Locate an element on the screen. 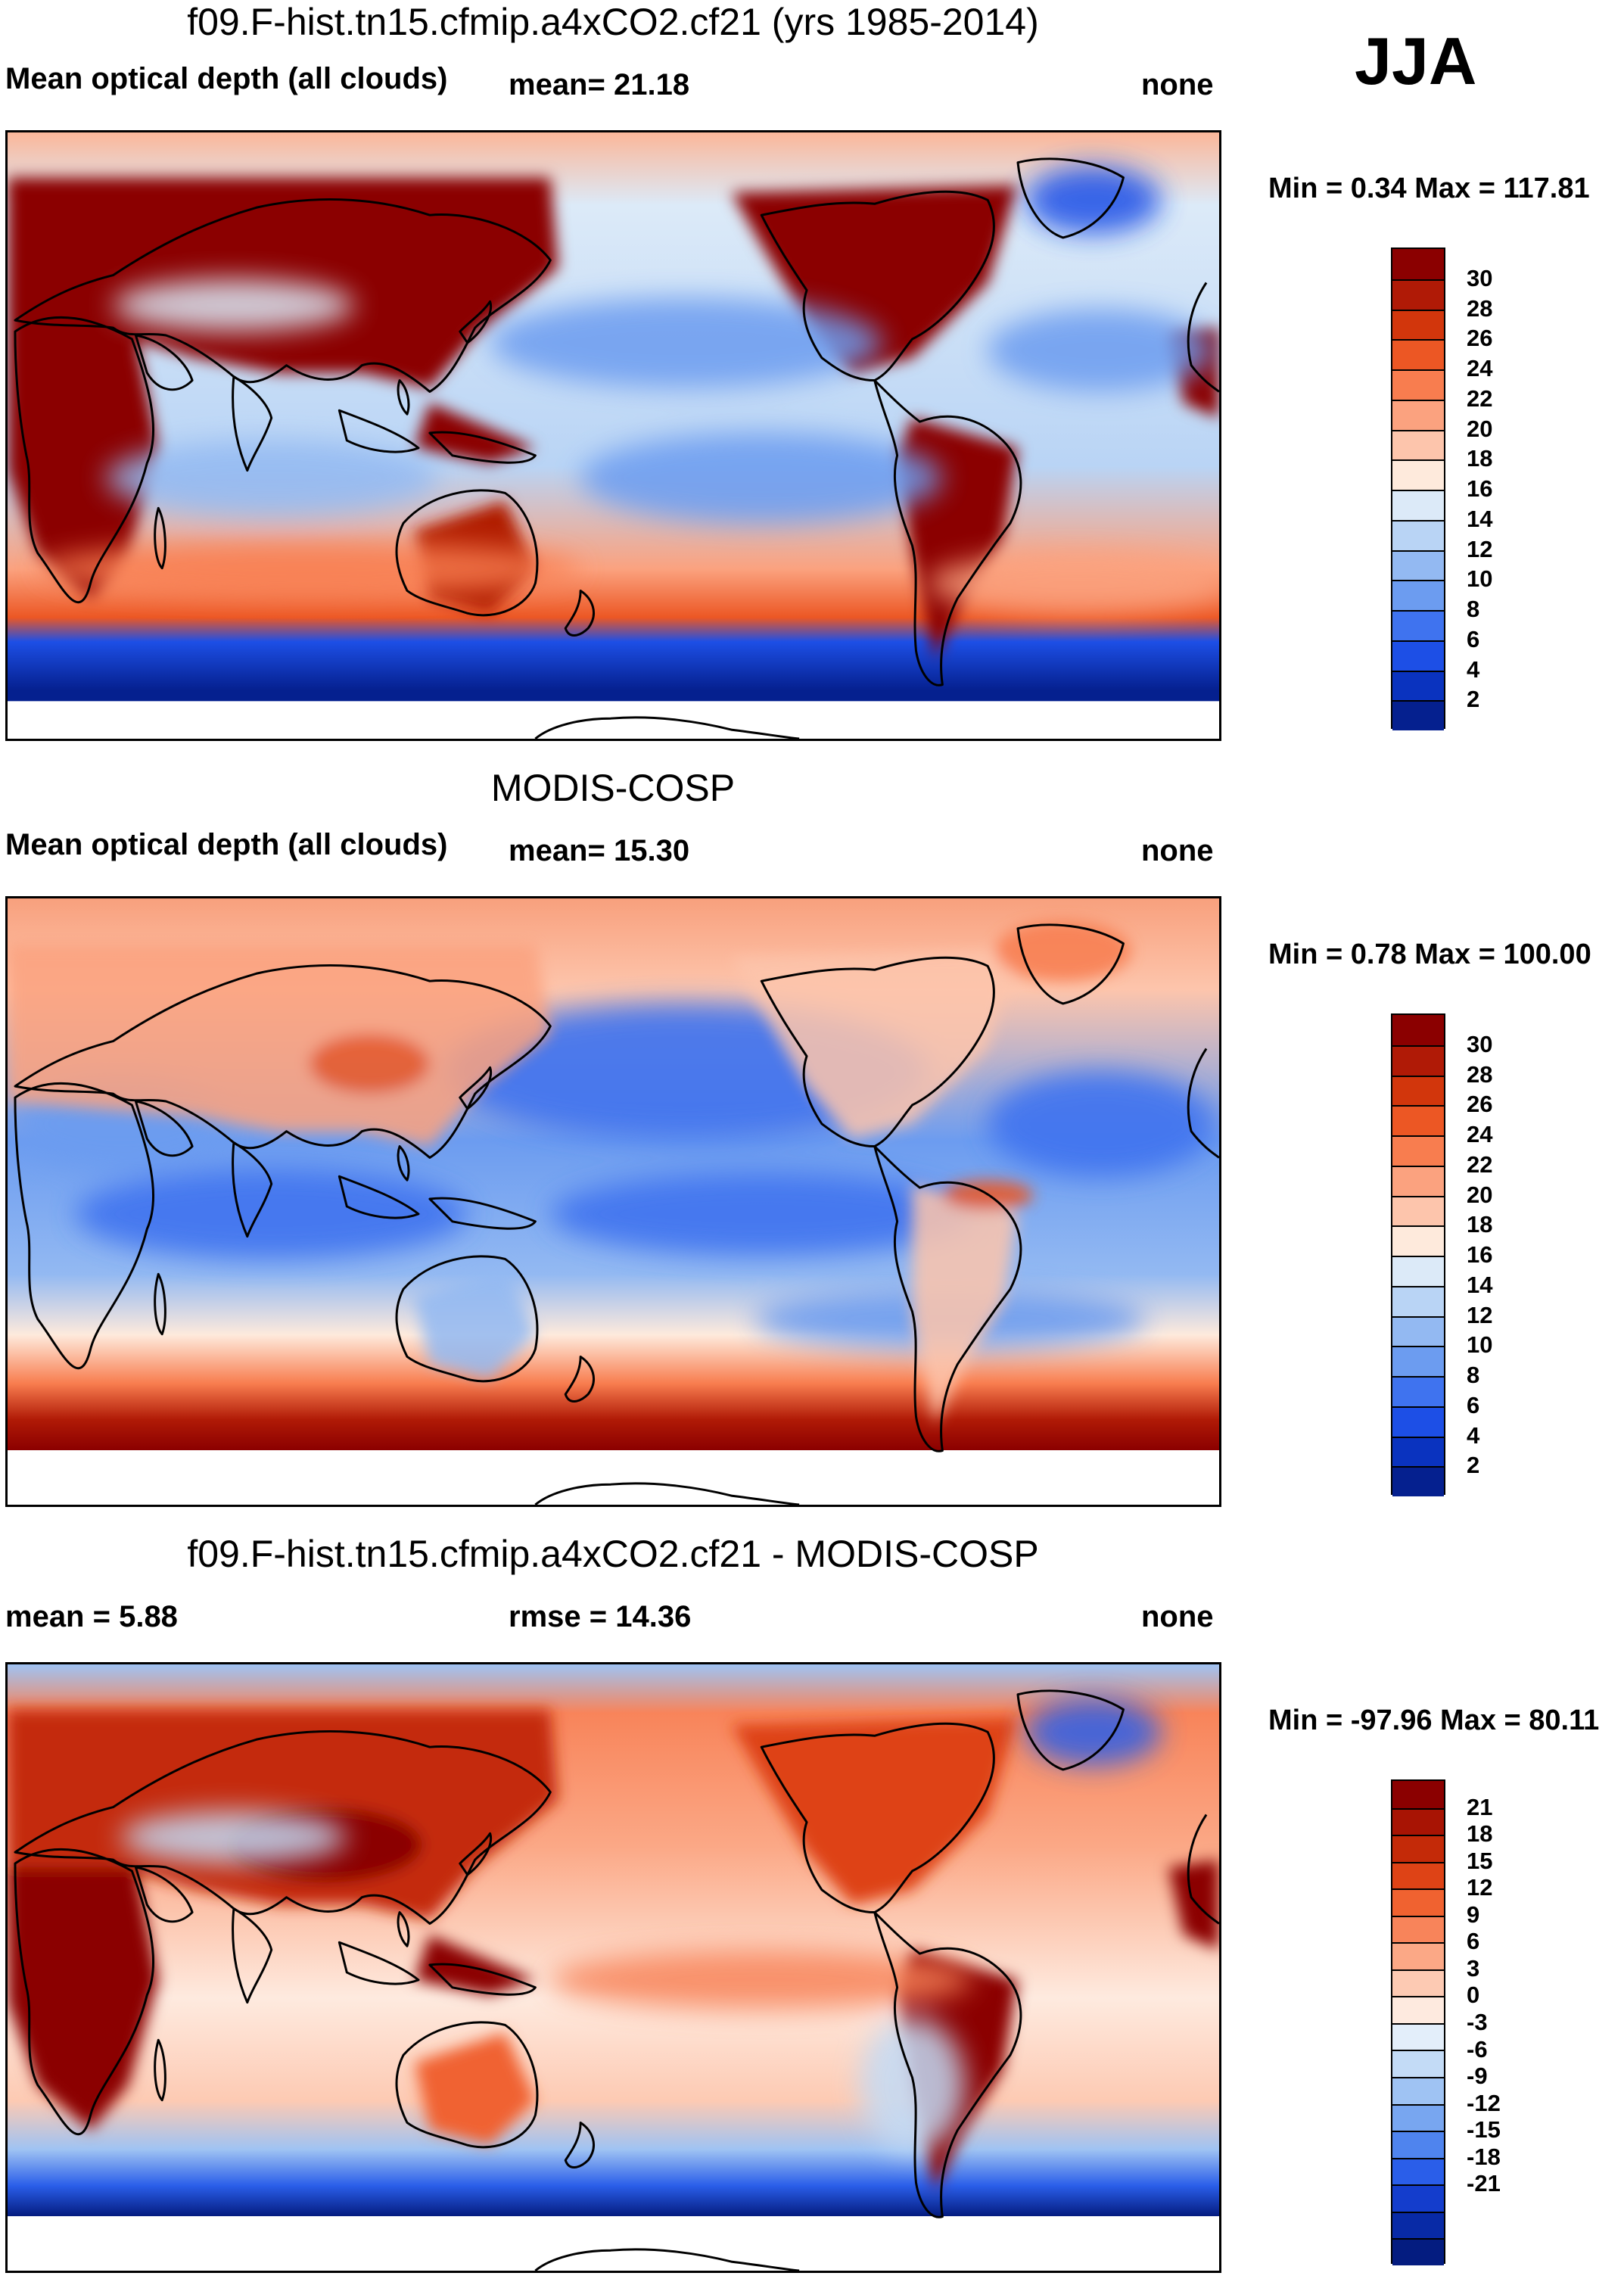  panel-obs-units-label: none is located at coordinates (1177, 851).